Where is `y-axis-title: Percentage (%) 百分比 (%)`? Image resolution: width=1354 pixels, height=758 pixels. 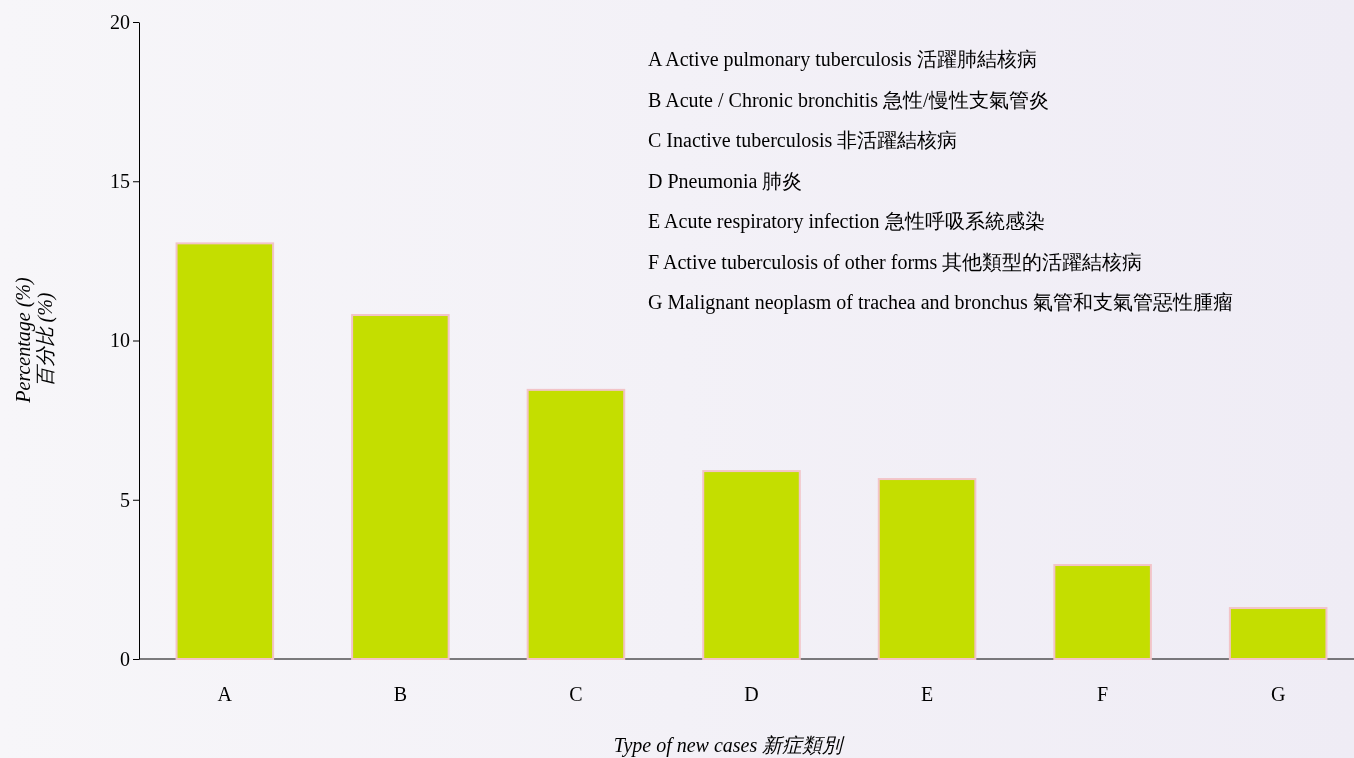
y-axis-title: Percentage (%) 百分比 (%) is located at coordinates (34, 340).